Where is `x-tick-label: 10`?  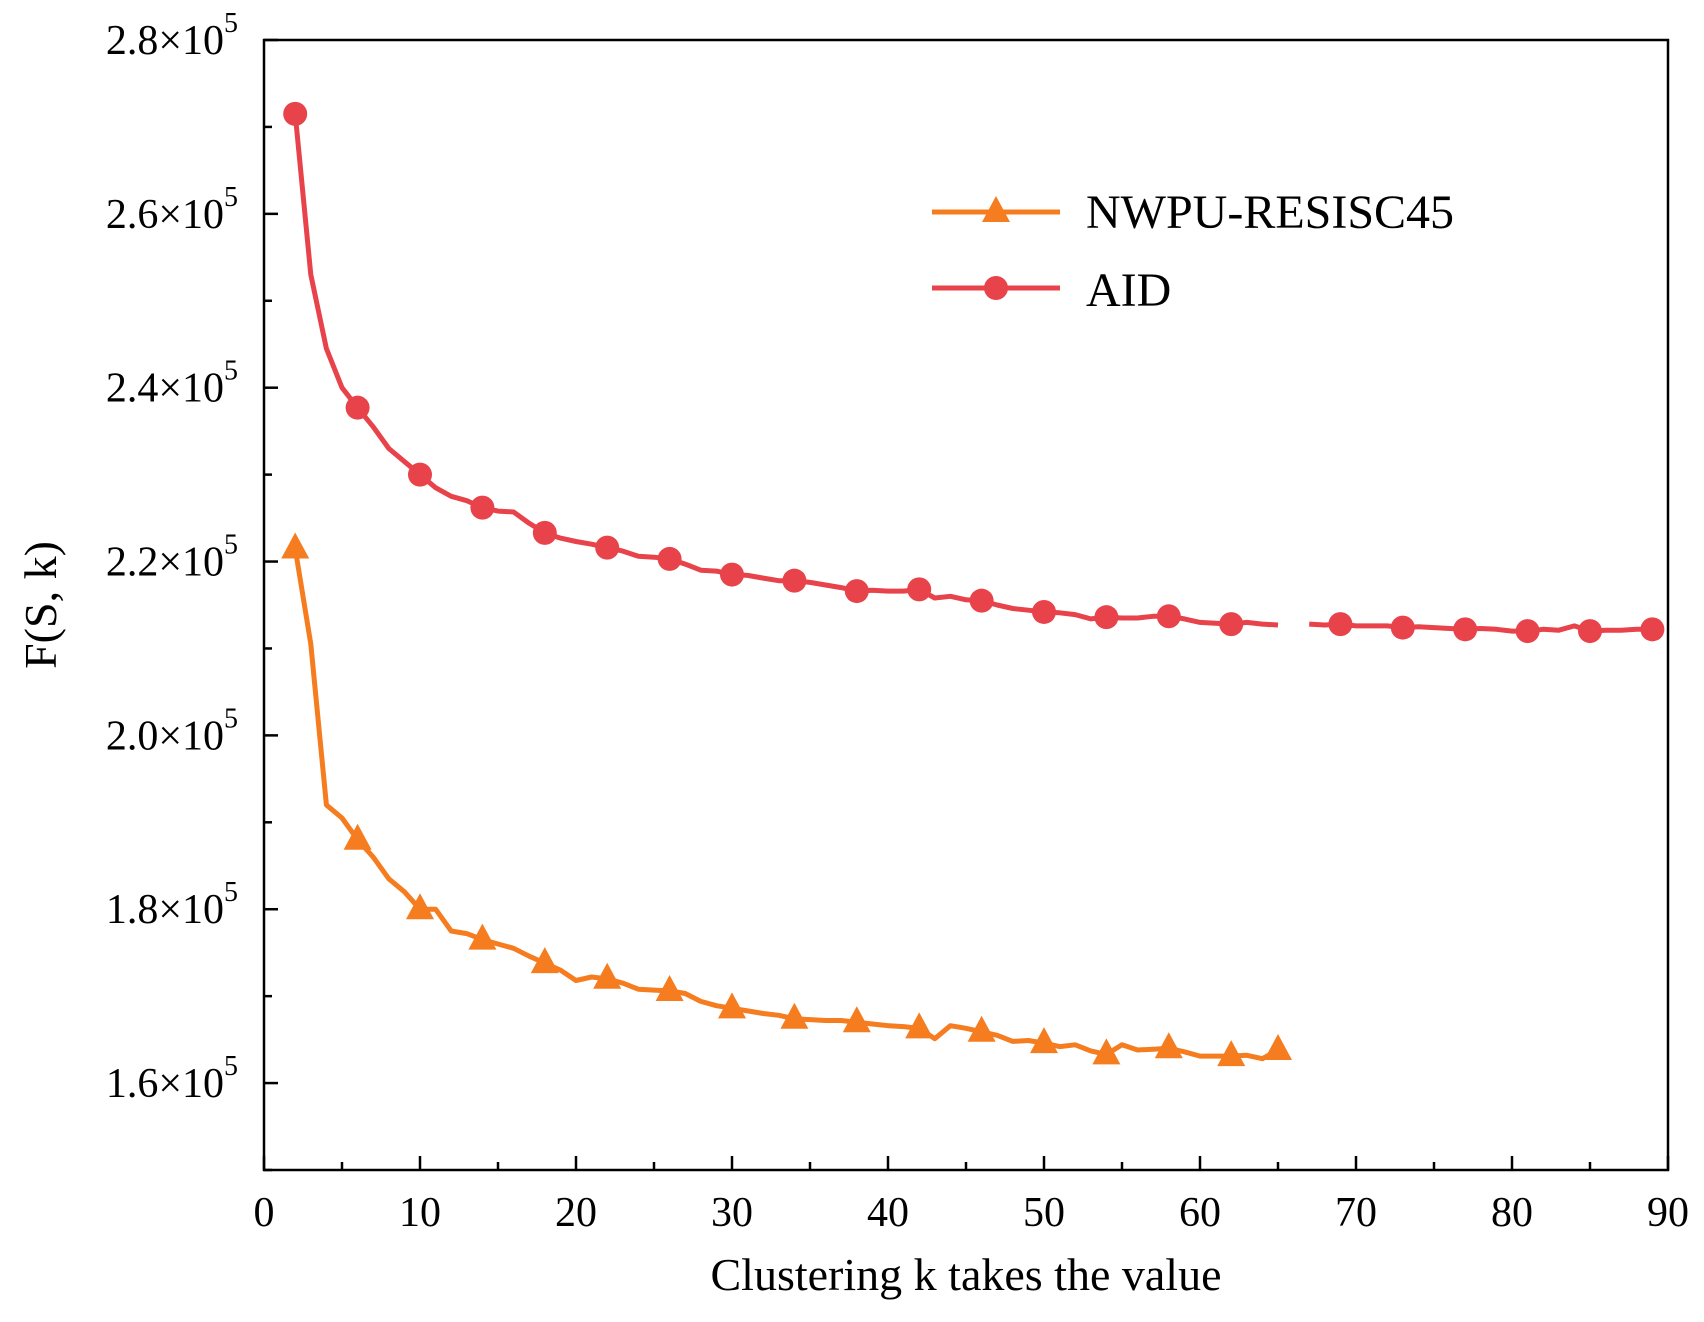 x-tick-label: 10 is located at coordinates (420, 1213).